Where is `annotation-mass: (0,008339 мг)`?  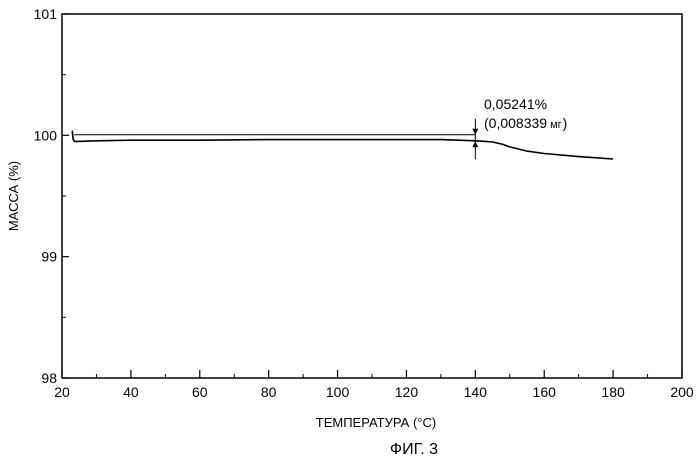 annotation-mass: (0,008339 мг) is located at coordinates (525, 123).